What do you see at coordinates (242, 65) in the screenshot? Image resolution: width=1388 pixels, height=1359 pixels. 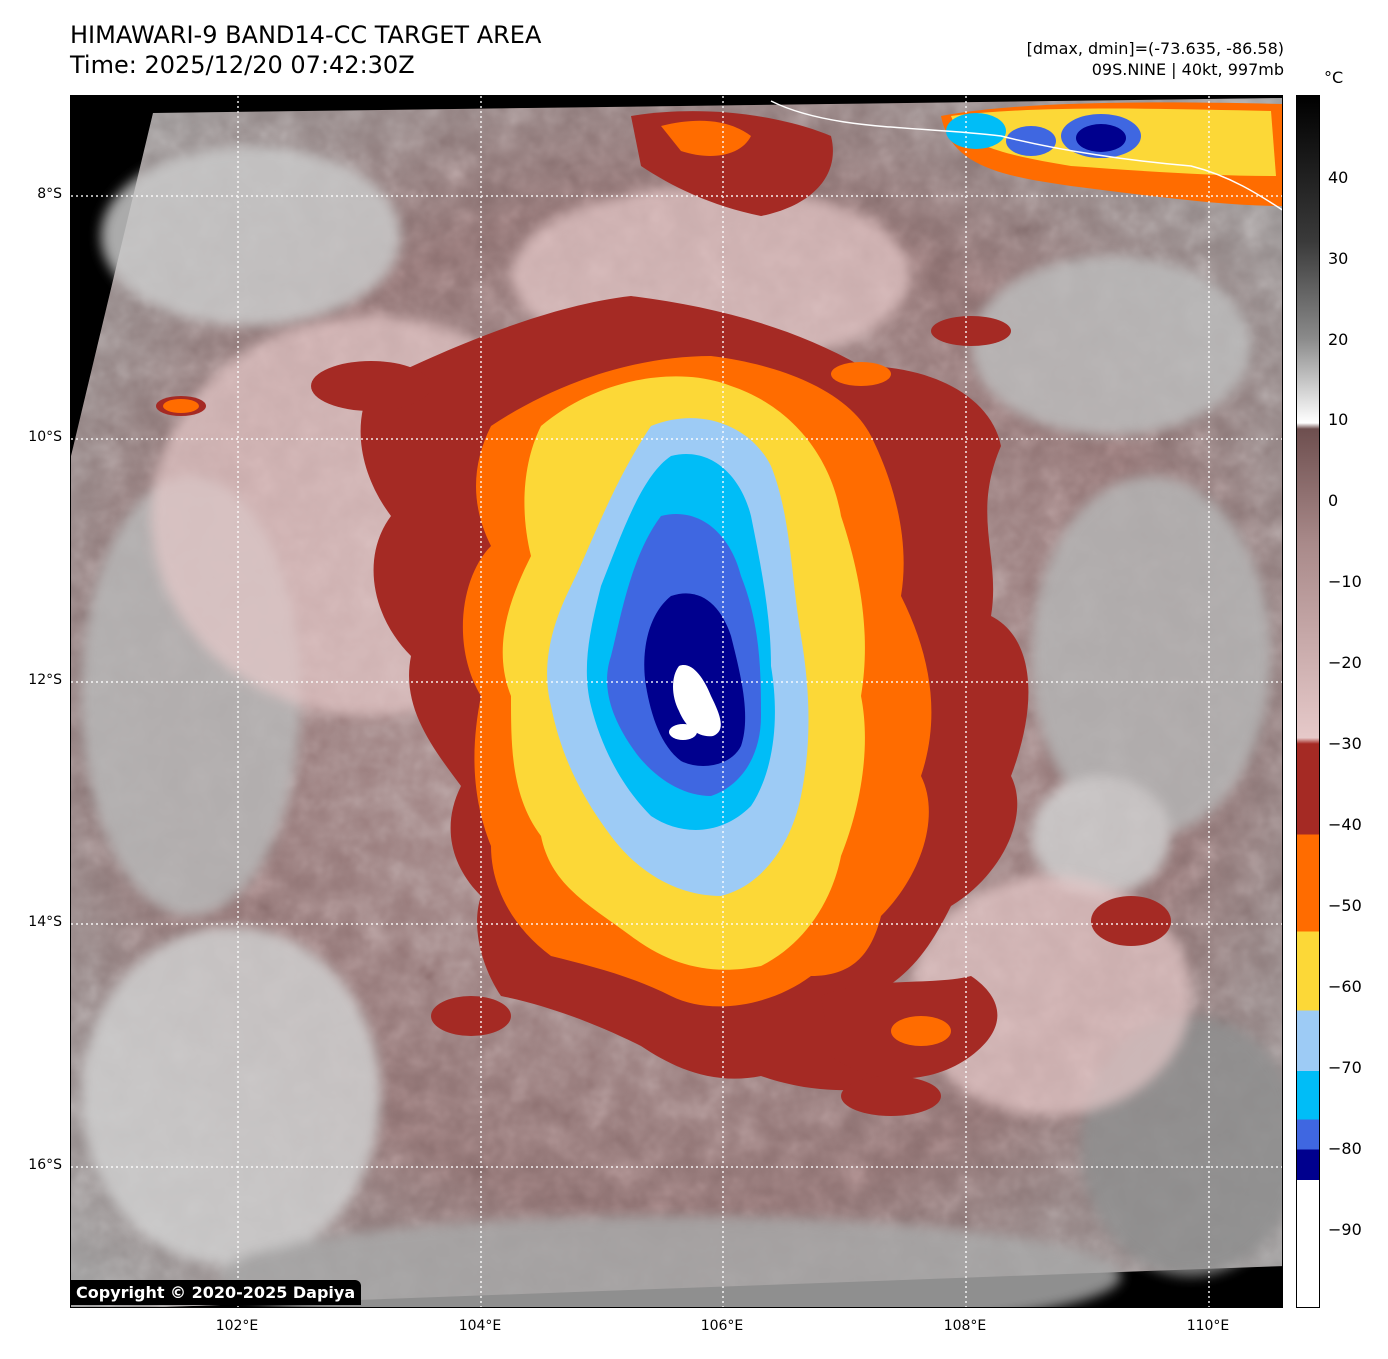 I see `title-line-2: Time: 2025/12/20 07:42:30Z` at bounding box center [242, 65].